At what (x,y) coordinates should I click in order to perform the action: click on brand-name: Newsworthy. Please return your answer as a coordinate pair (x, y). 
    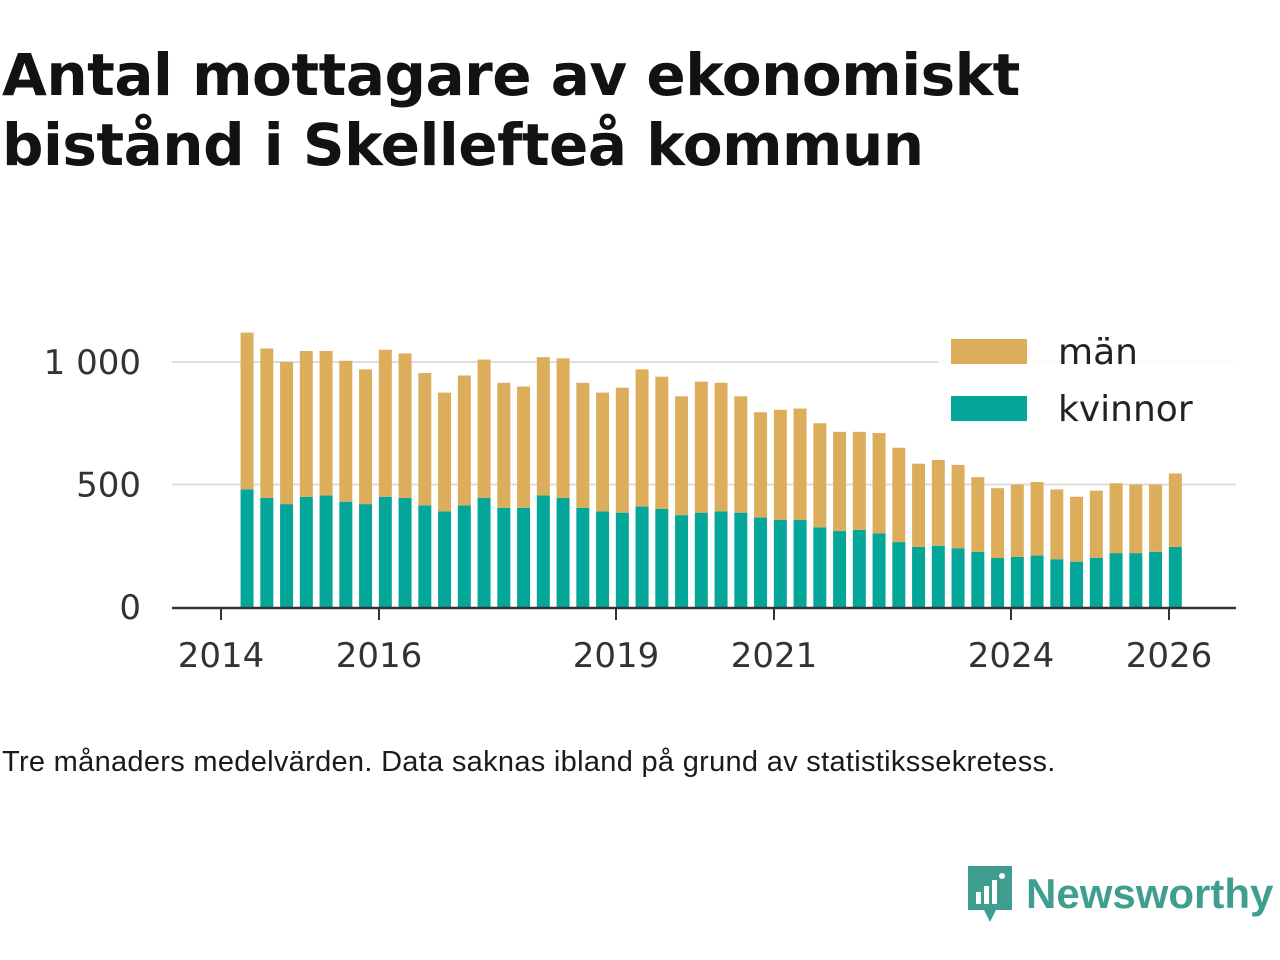
    Looking at the image, I should click on (1150, 893).